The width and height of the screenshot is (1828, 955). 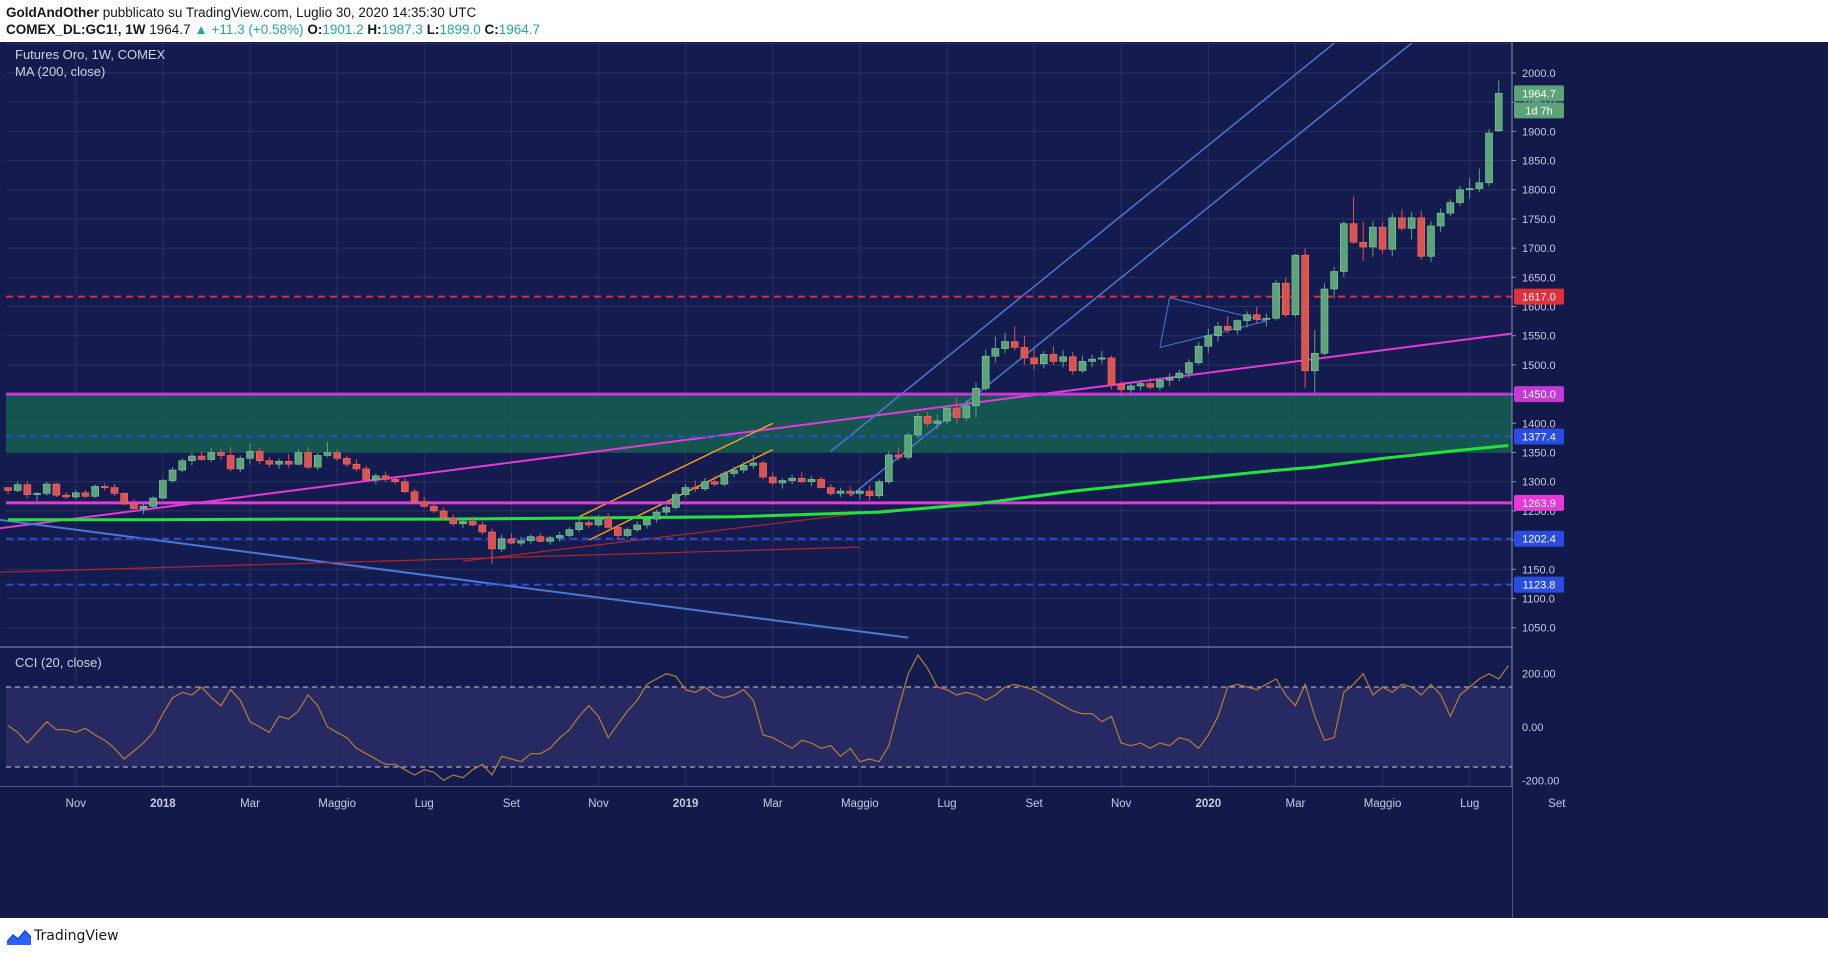 What do you see at coordinates (19, 937) in the screenshot?
I see `tradingview-logo-icon` at bounding box center [19, 937].